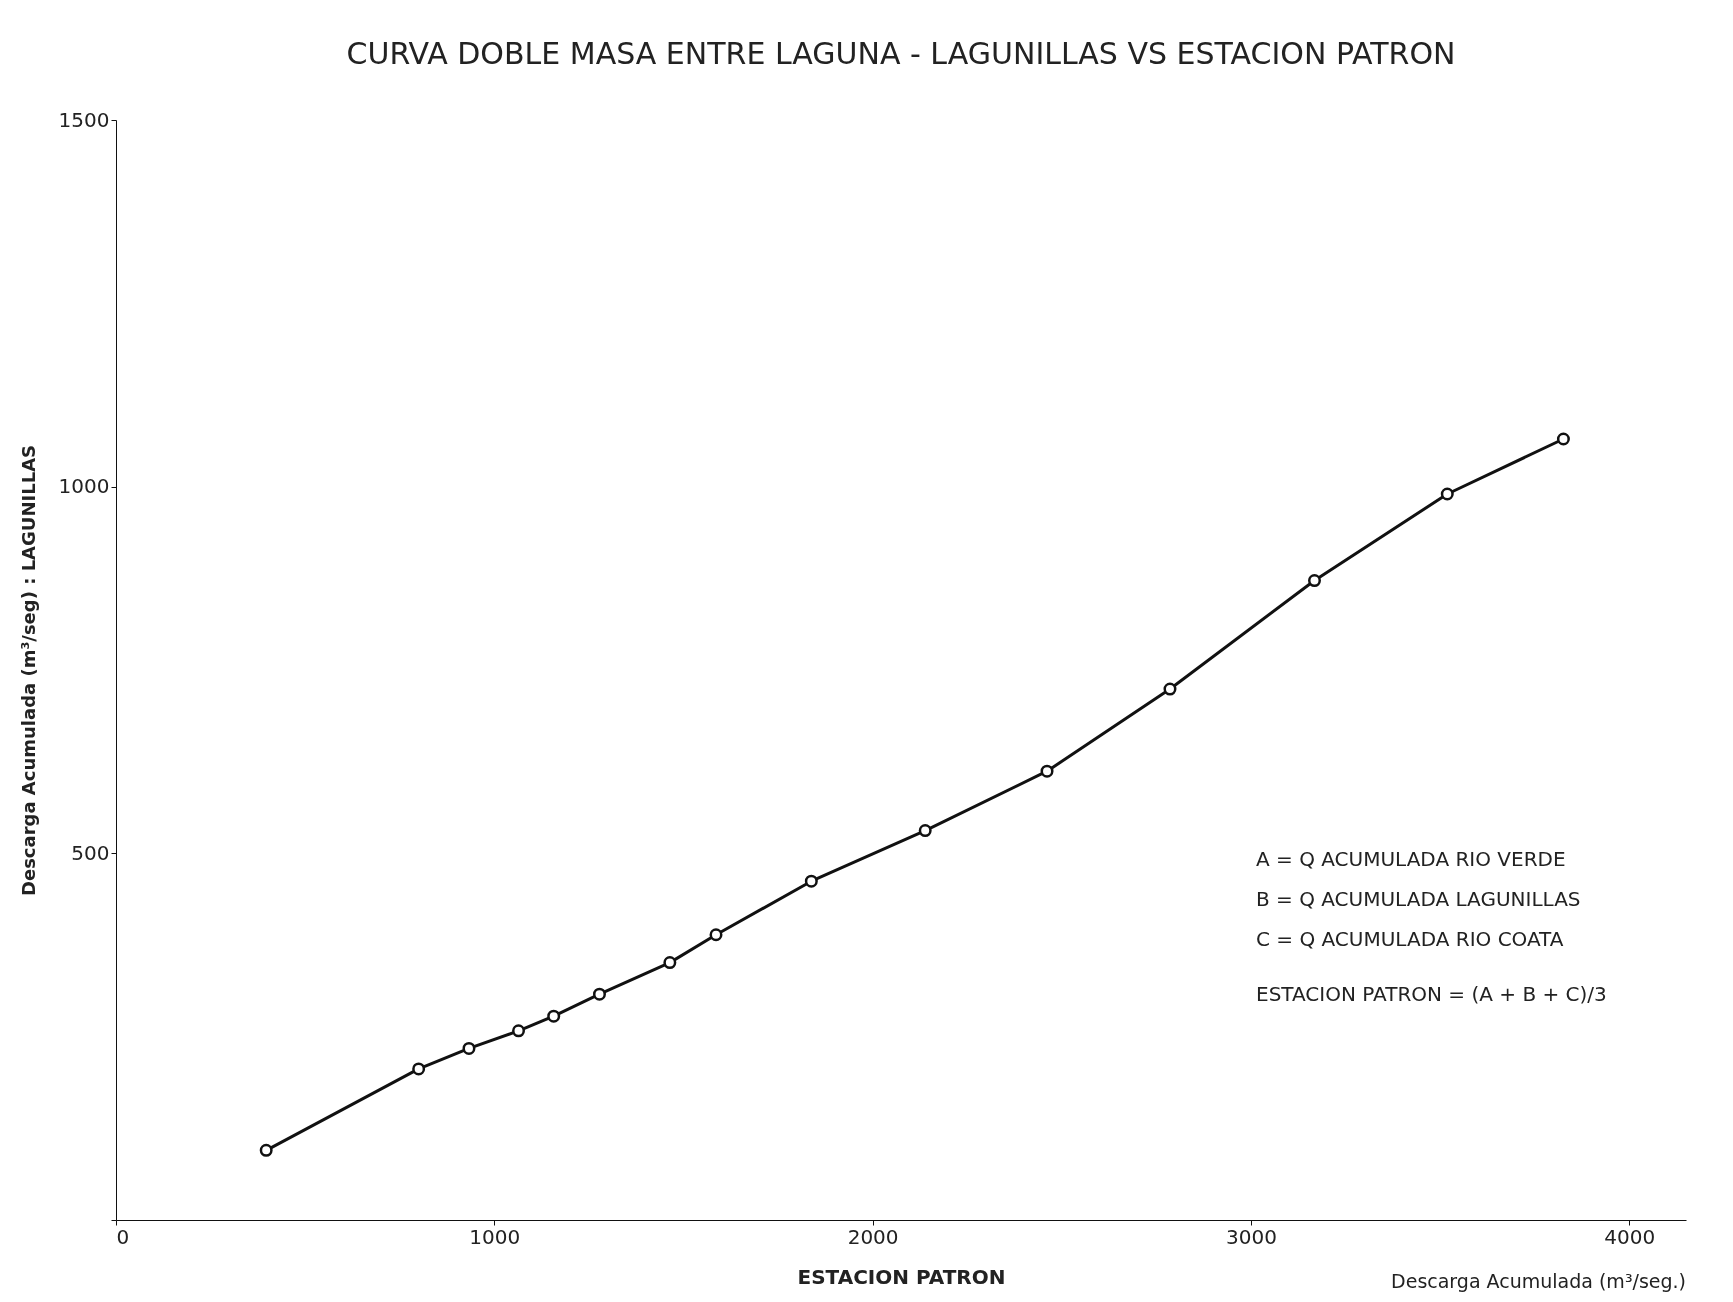 This screenshot has height=1302, width=1733. I want to click on annotation: ESTACION PATRON = (A + B + C)/3, so click(1431, 994).